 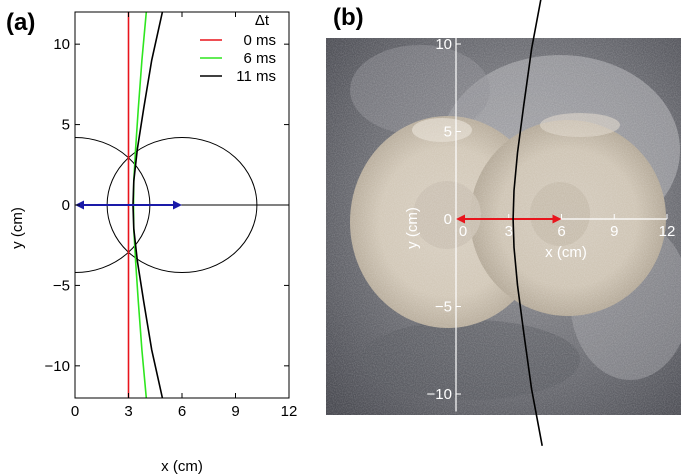 I want to click on spacing-arrow-head-right, so click(x=177, y=205).